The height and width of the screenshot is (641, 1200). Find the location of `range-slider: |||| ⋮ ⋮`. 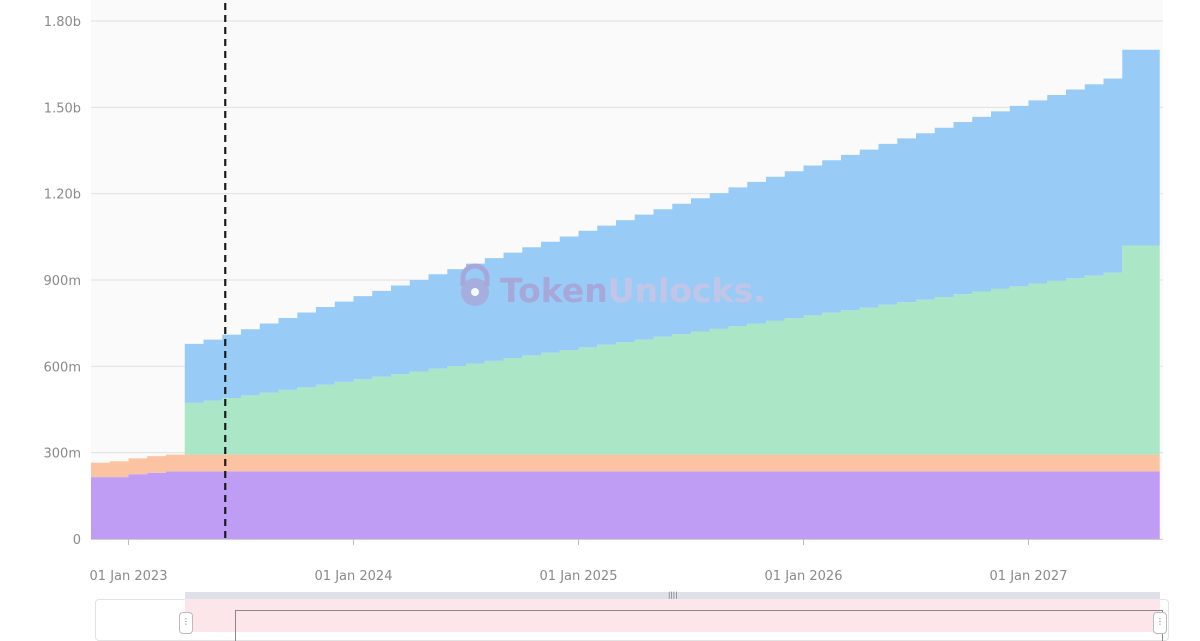

range-slider: |||| ⋮ ⋮ is located at coordinates (632, 616).